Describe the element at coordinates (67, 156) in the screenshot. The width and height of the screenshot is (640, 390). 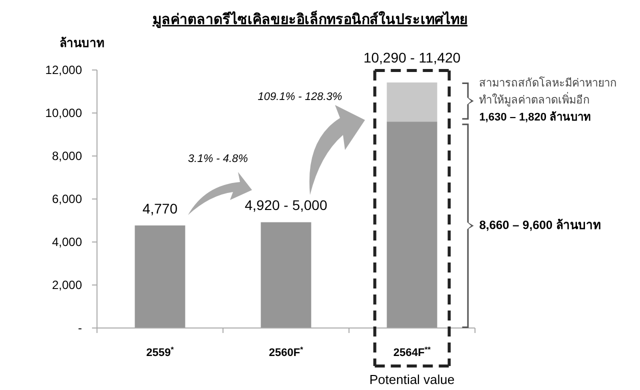
I see `y-tick-label: 8,000` at that location.